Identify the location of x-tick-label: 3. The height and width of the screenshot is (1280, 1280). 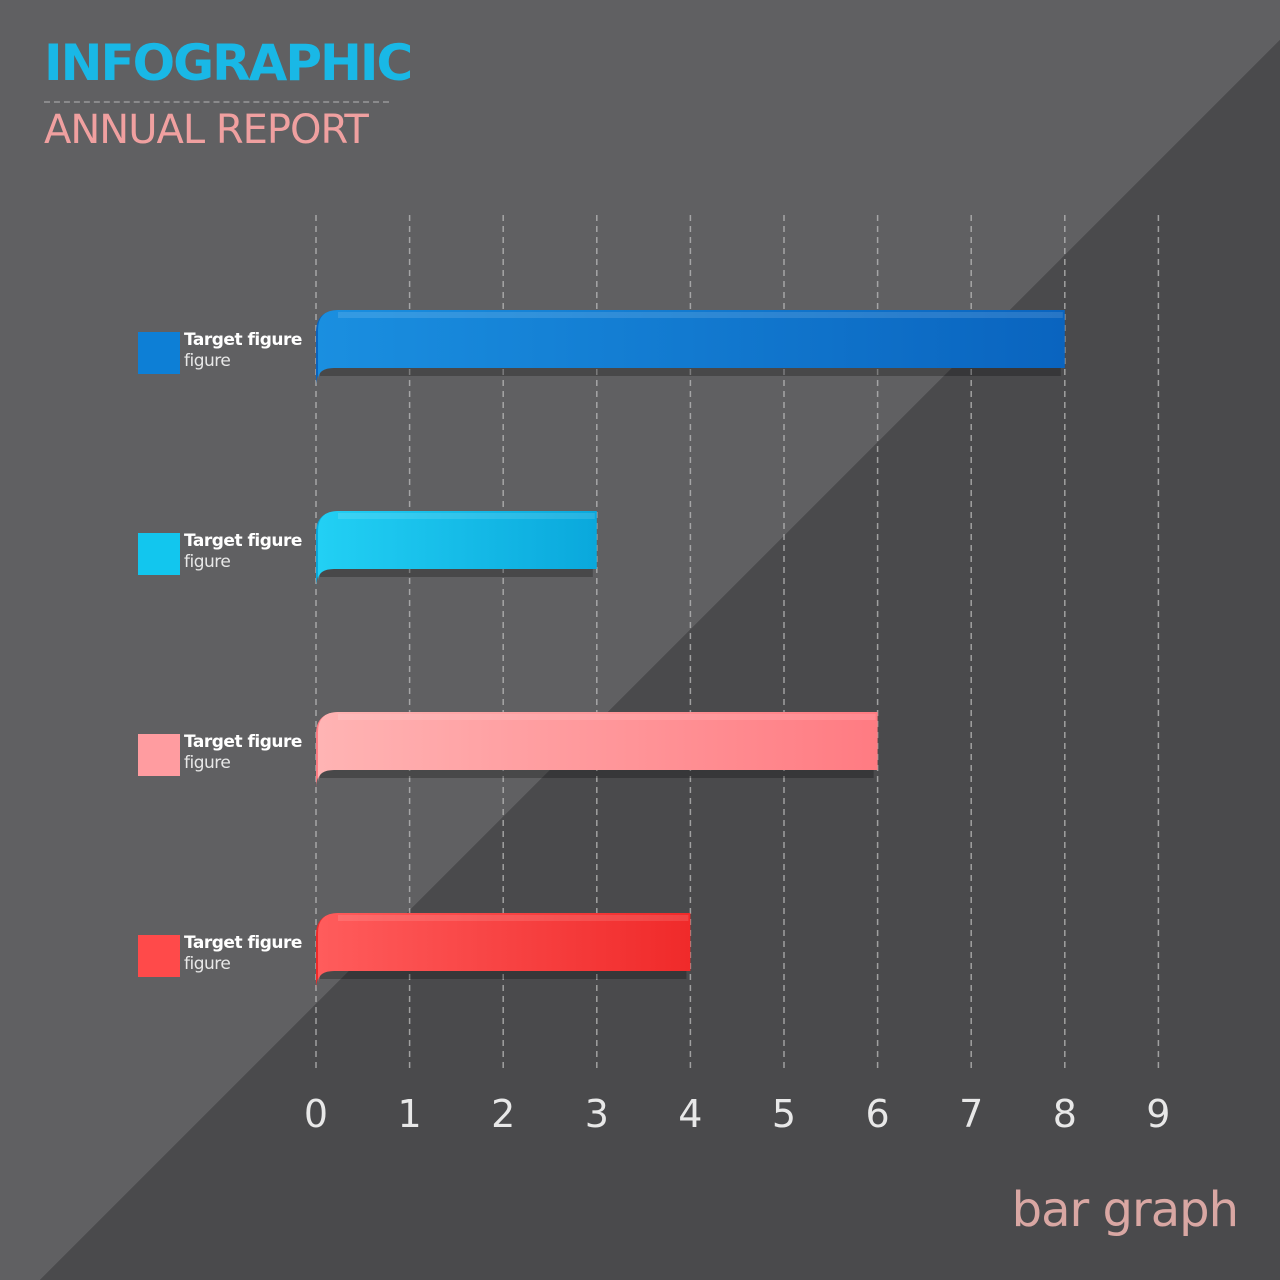
(597, 1114).